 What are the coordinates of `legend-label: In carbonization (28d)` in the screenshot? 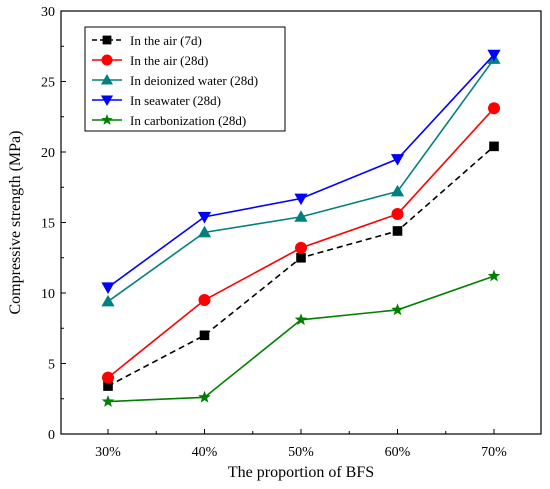 It's located at (188, 120).